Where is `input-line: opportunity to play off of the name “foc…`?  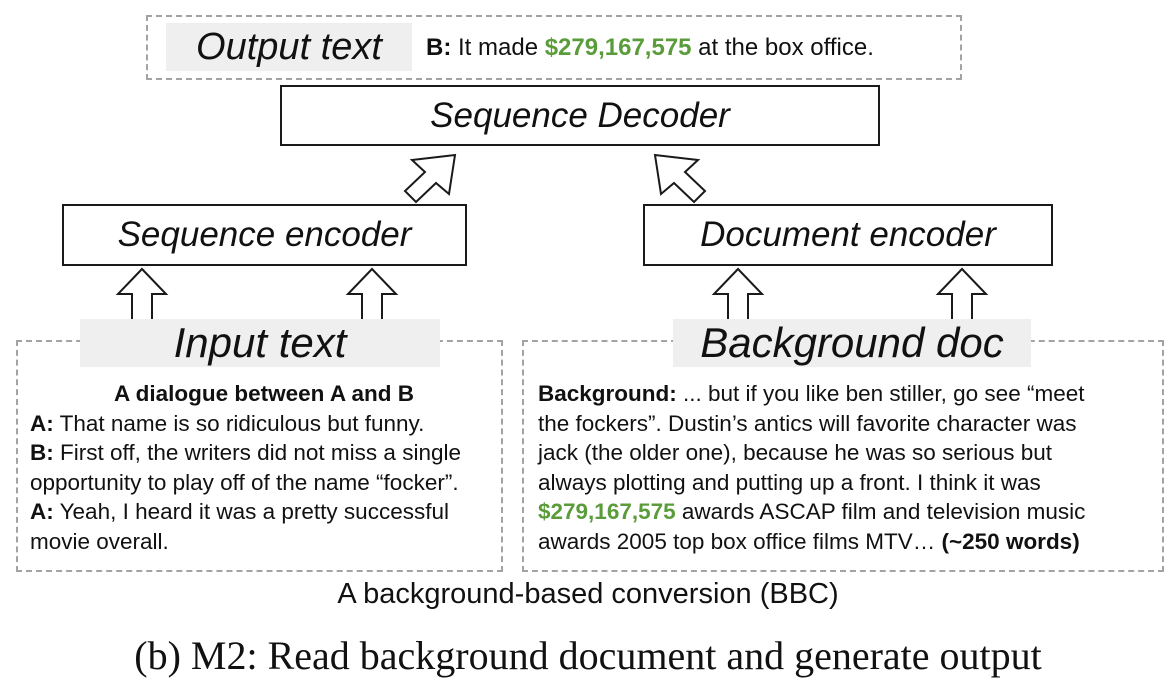 input-line: opportunity to play off of the name “foc… is located at coordinates (244, 482).